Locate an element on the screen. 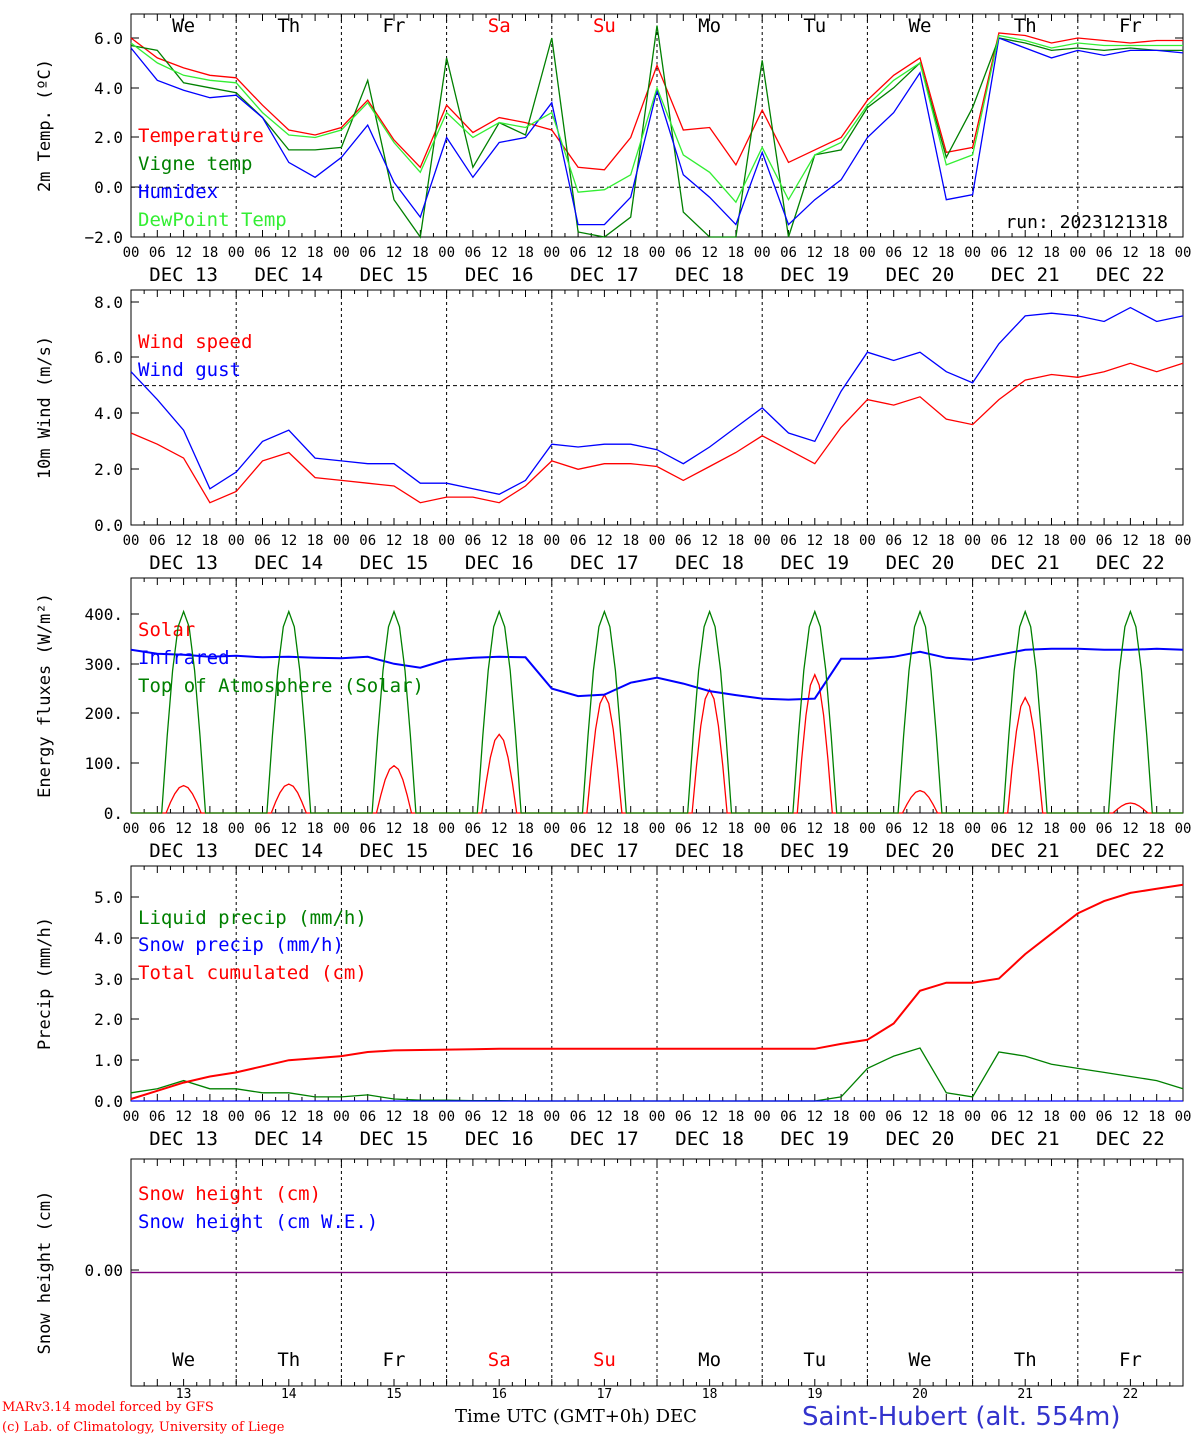 This screenshot has height=1440, width=1194. y-tick-label: 300. is located at coordinates (103, 664).